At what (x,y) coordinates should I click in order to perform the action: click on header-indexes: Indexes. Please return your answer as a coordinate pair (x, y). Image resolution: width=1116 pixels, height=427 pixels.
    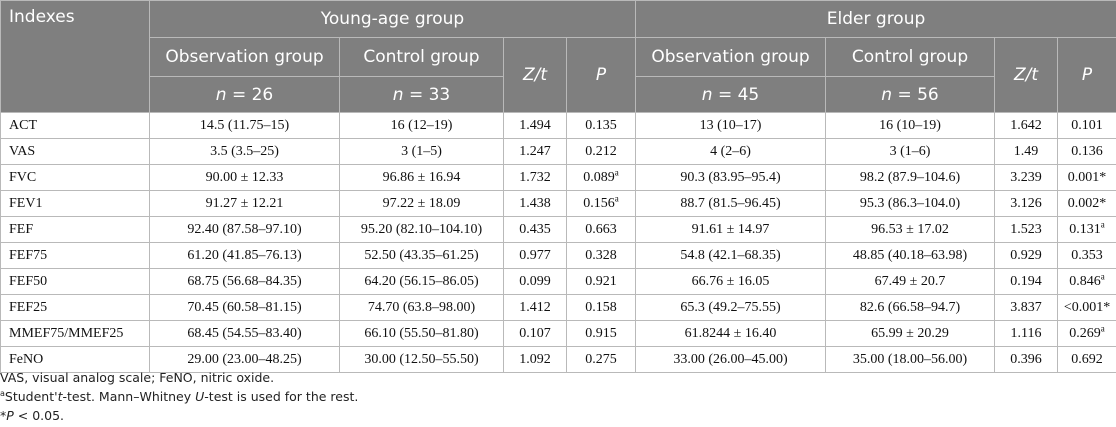
    Looking at the image, I should click on (75, 56).